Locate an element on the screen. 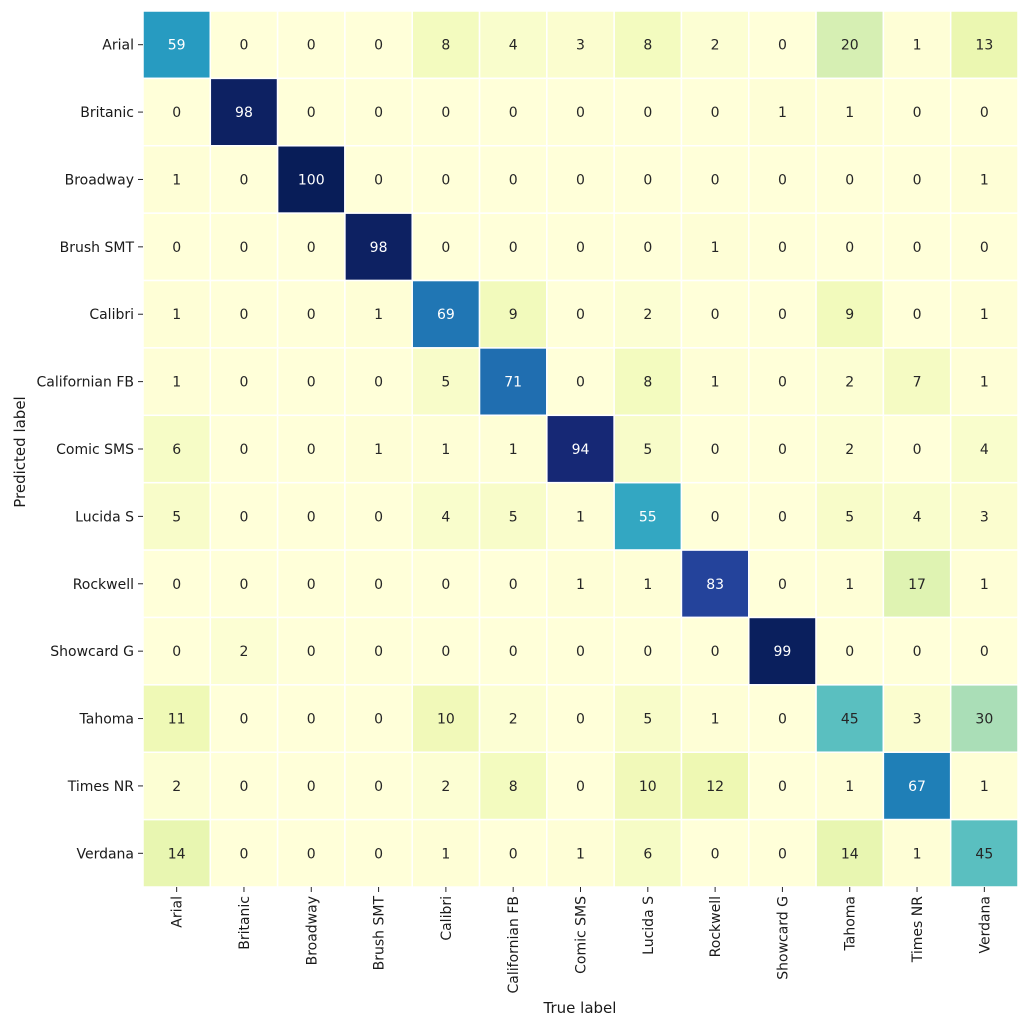 The image size is (1024, 1024). cell-value-label: 59 is located at coordinates (177, 46).